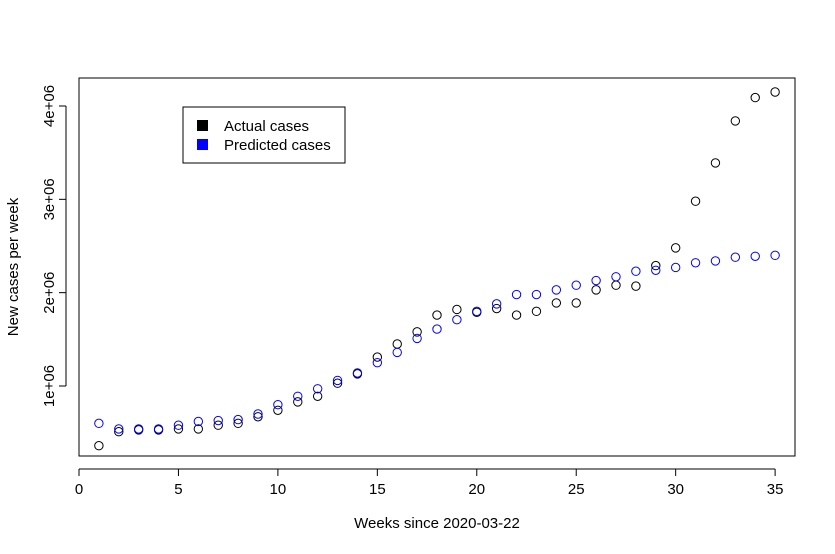 This screenshot has width=835, height=554. Describe the element at coordinates (278, 489) in the screenshot. I see `x-tick-label: 10` at that location.